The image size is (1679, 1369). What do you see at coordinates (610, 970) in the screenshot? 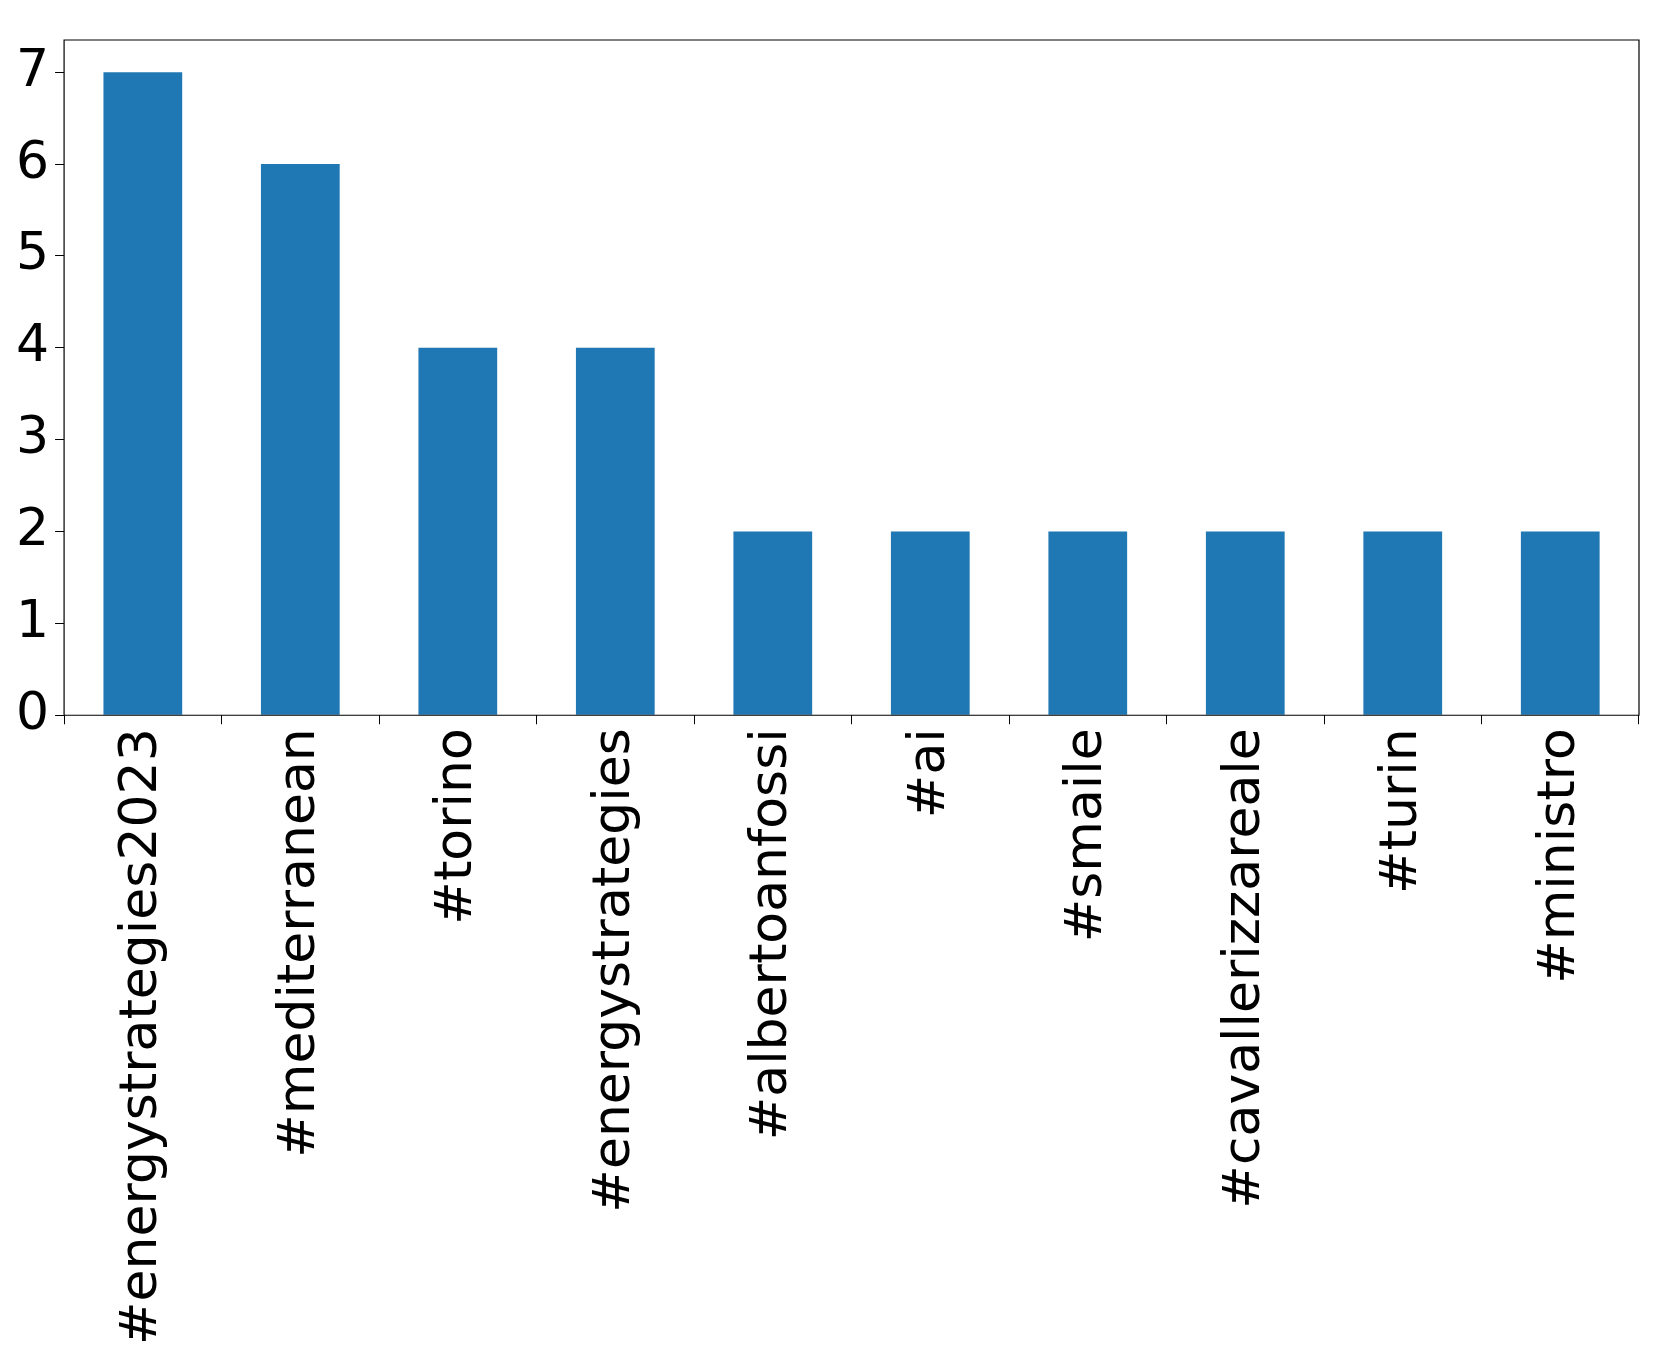
I see `x-tick-label: #energystrategies` at bounding box center [610, 970].